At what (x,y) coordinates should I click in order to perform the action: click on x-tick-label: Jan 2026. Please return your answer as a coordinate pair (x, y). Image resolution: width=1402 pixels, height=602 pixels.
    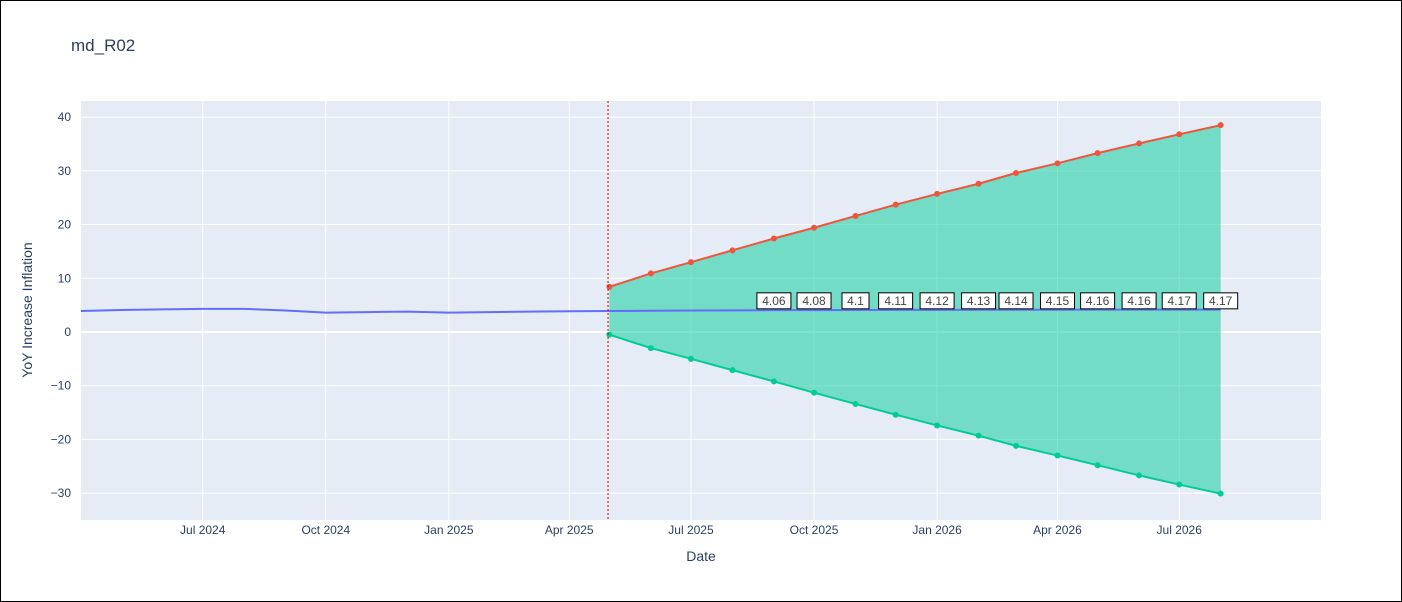
    Looking at the image, I should click on (937, 530).